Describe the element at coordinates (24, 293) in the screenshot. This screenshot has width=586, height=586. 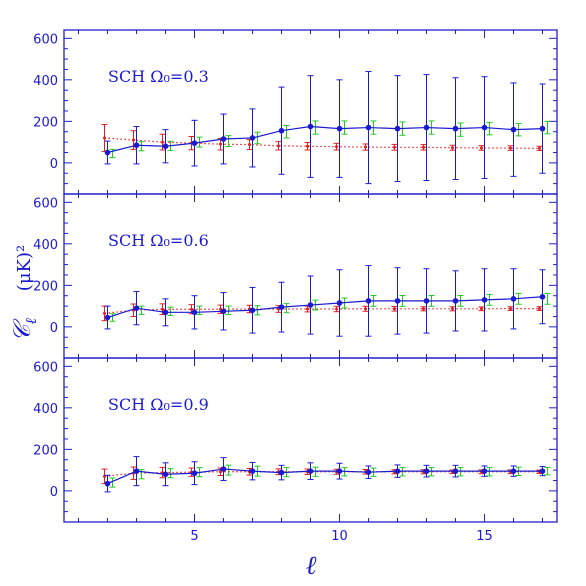
I see `y-axis-label: 𝒞ℓ (μK)²` at that location.